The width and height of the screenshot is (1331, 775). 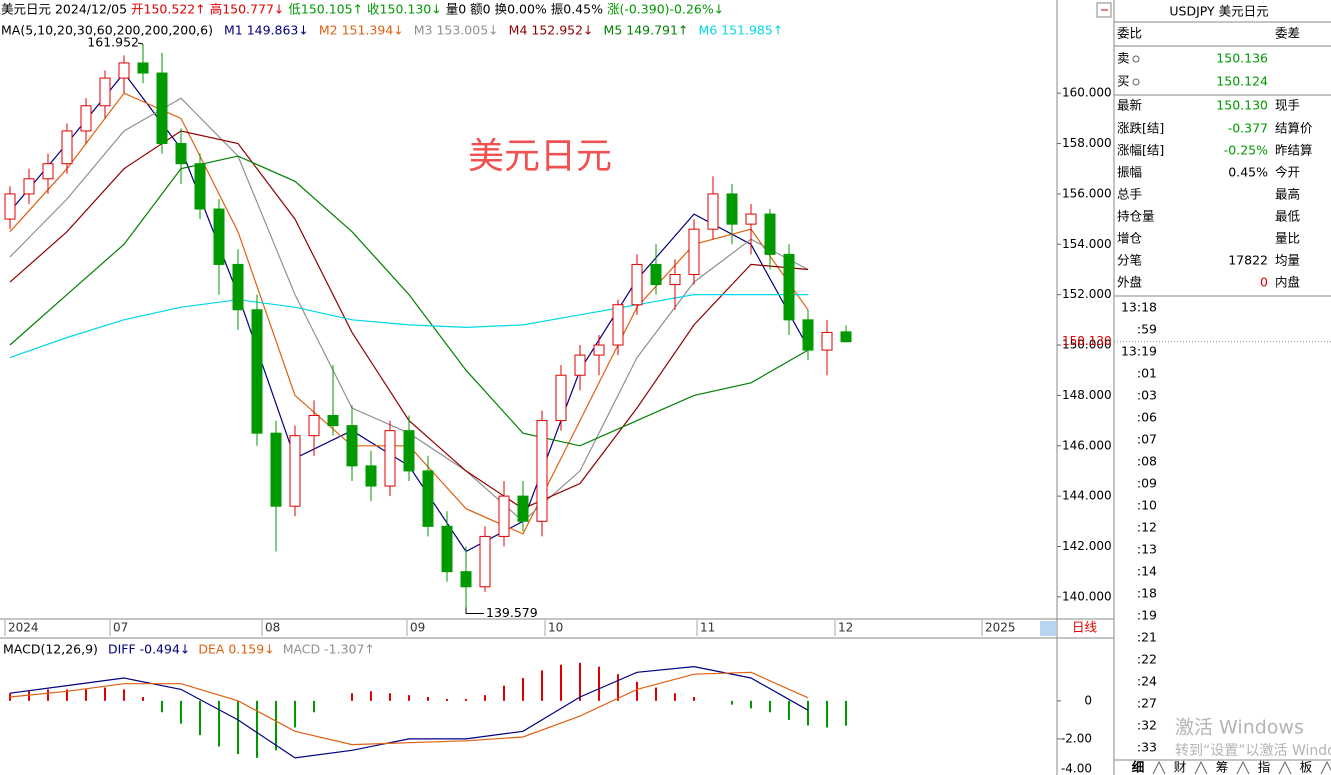 What do you see at coordinates (1287, 105) in the screenshot?
I see `quote-right-label: 现手` at bounding box center [1287, 105].